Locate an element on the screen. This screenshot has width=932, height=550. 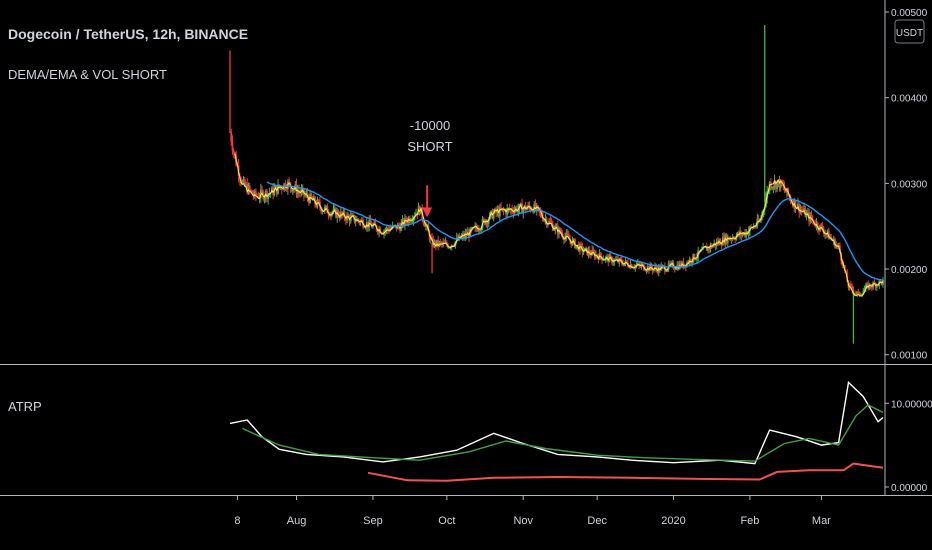
time-tick-label: Mar is located at coordinates (821, 521).